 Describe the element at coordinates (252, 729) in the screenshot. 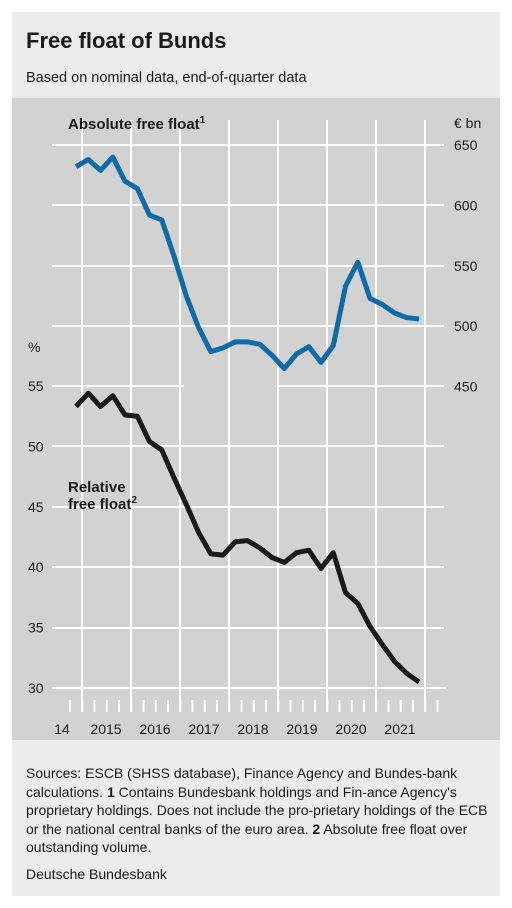

I see `x-tick-label: 2018` at that location.